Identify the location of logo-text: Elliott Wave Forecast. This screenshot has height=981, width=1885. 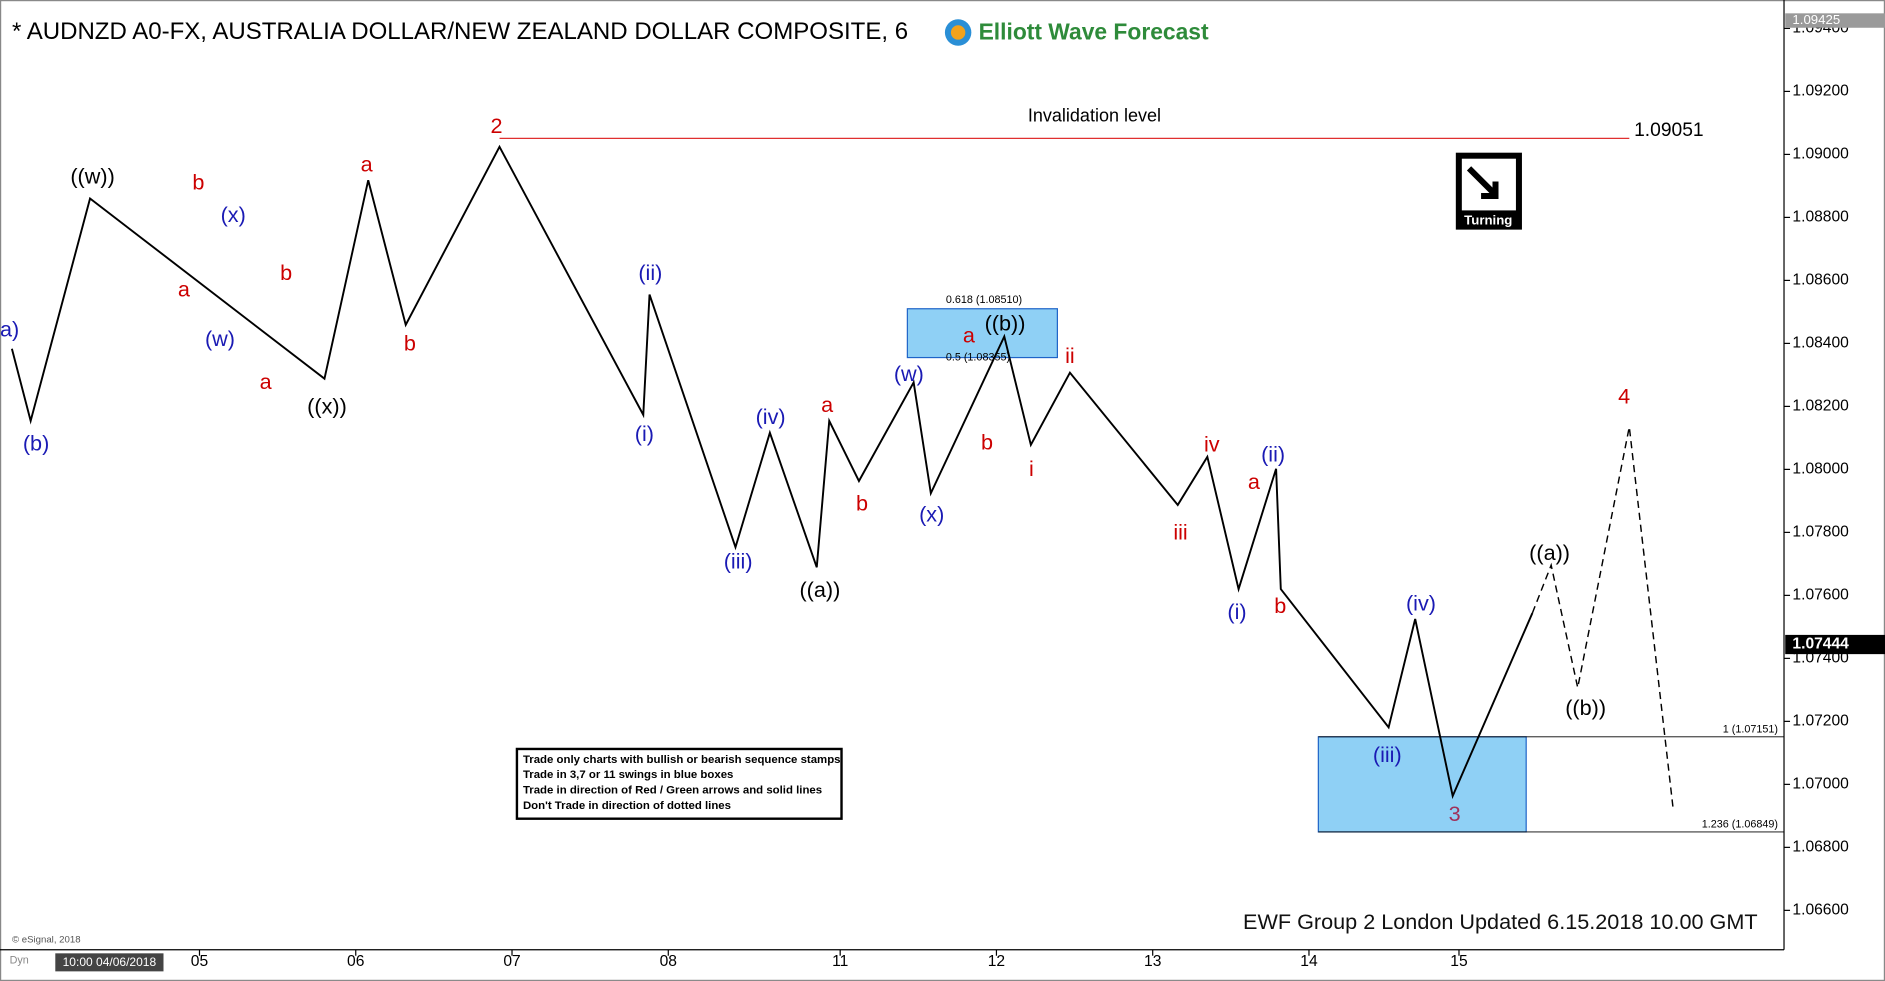
(1094, 32).